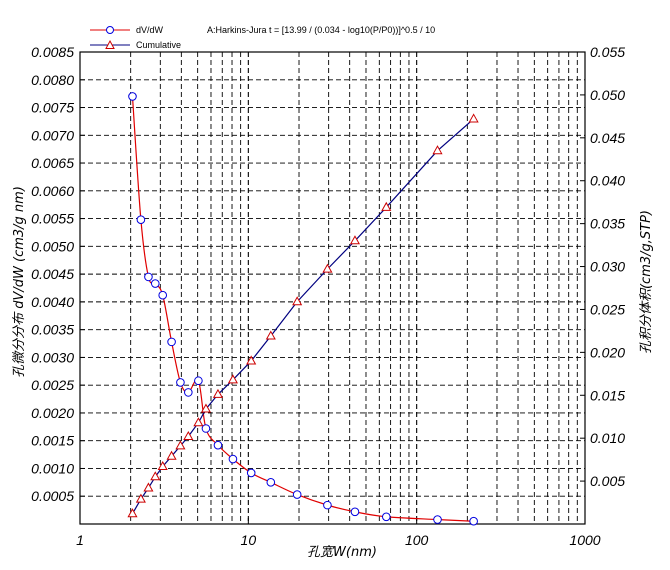 Image resolution: width=670 pixels, height=570 pixels. What do you see at coordinates (80, 540) in the screenshot?
I see `x-tick-label: 1` at bounding box center [80, 540].